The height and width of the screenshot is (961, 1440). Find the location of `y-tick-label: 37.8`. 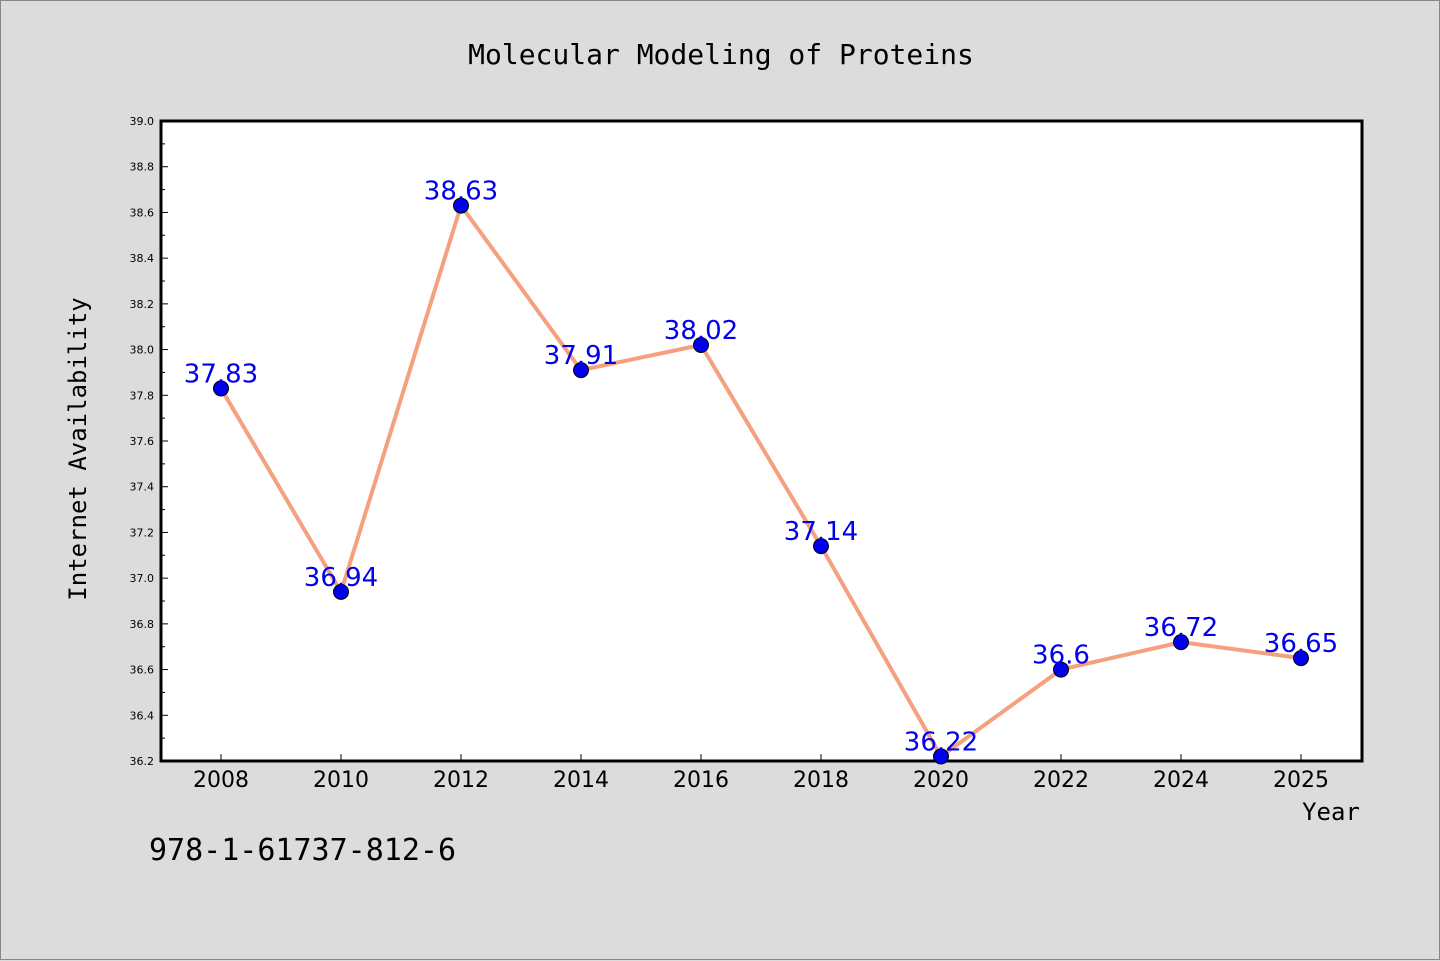

y-tick-label: 37.8 is located at coordinates (142, 395).